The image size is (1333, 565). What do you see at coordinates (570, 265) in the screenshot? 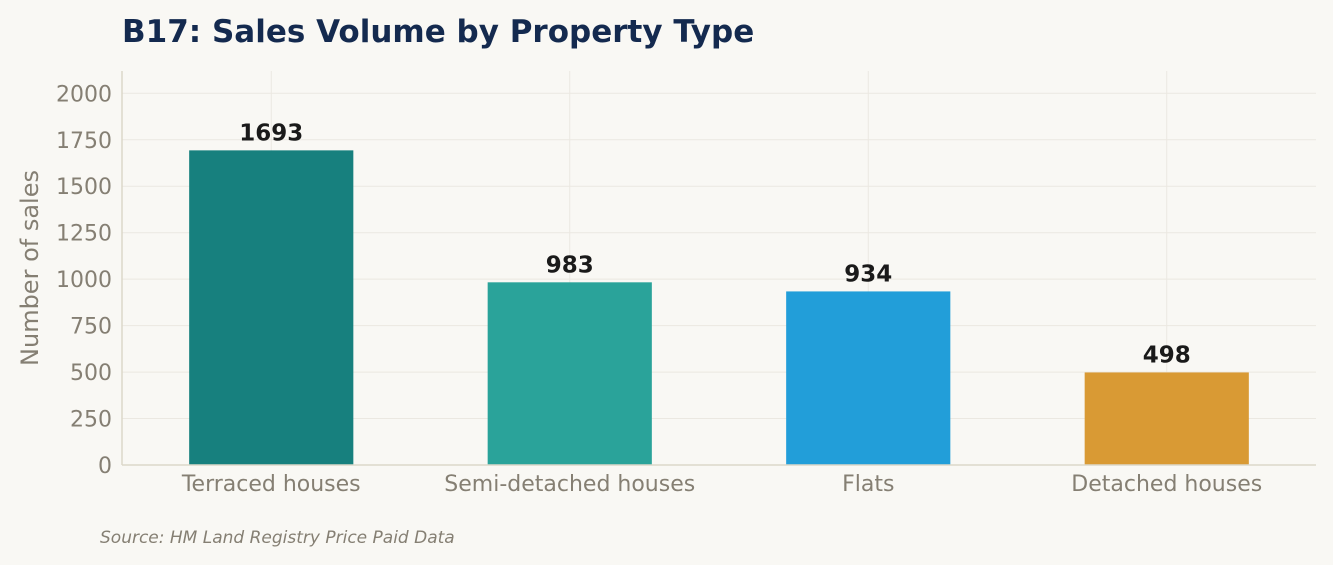
I see `bar-value-label: 983` at bounding box center [570, 265].